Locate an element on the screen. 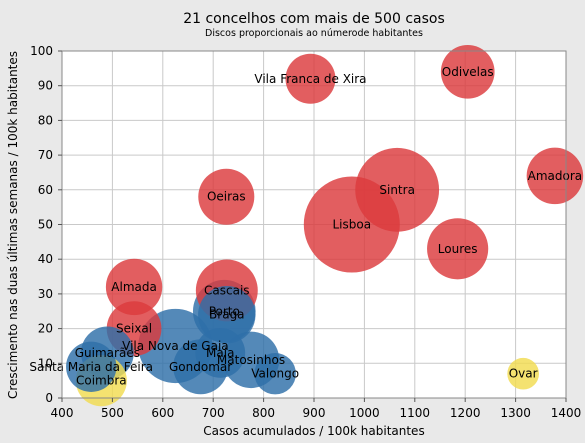 This screenshot has height=443, width=585. x-tick-label: 1300 is located at coordinates (515, 413).